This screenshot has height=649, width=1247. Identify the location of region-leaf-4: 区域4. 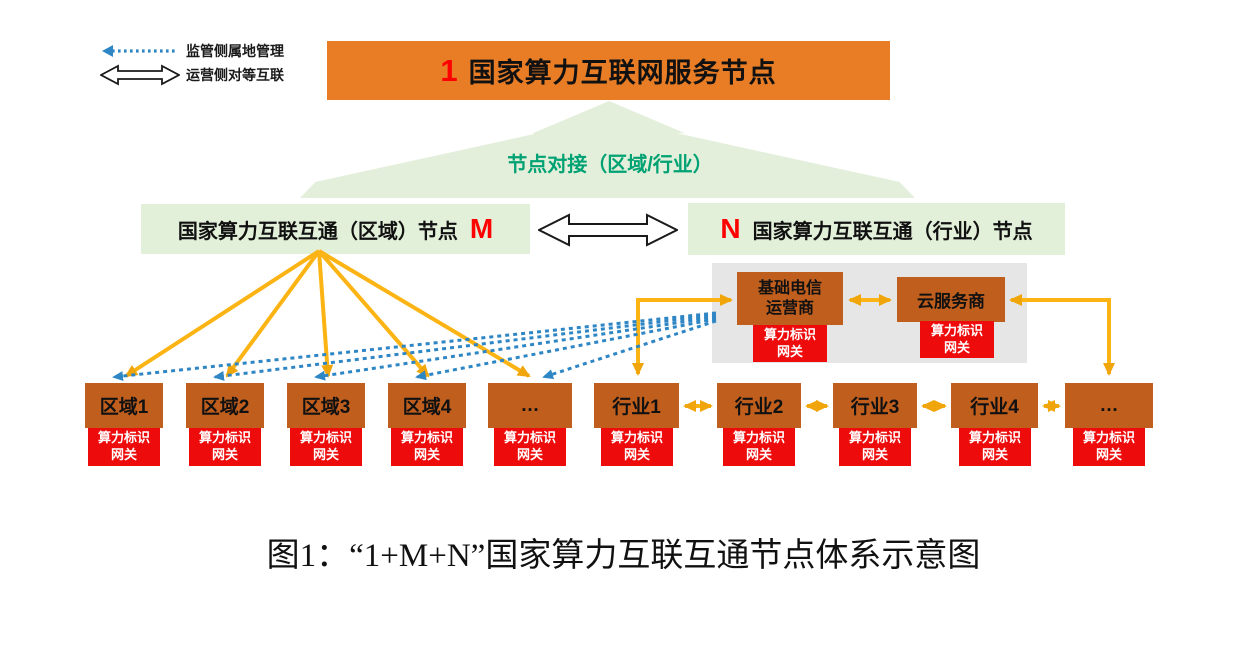
(427, 405).